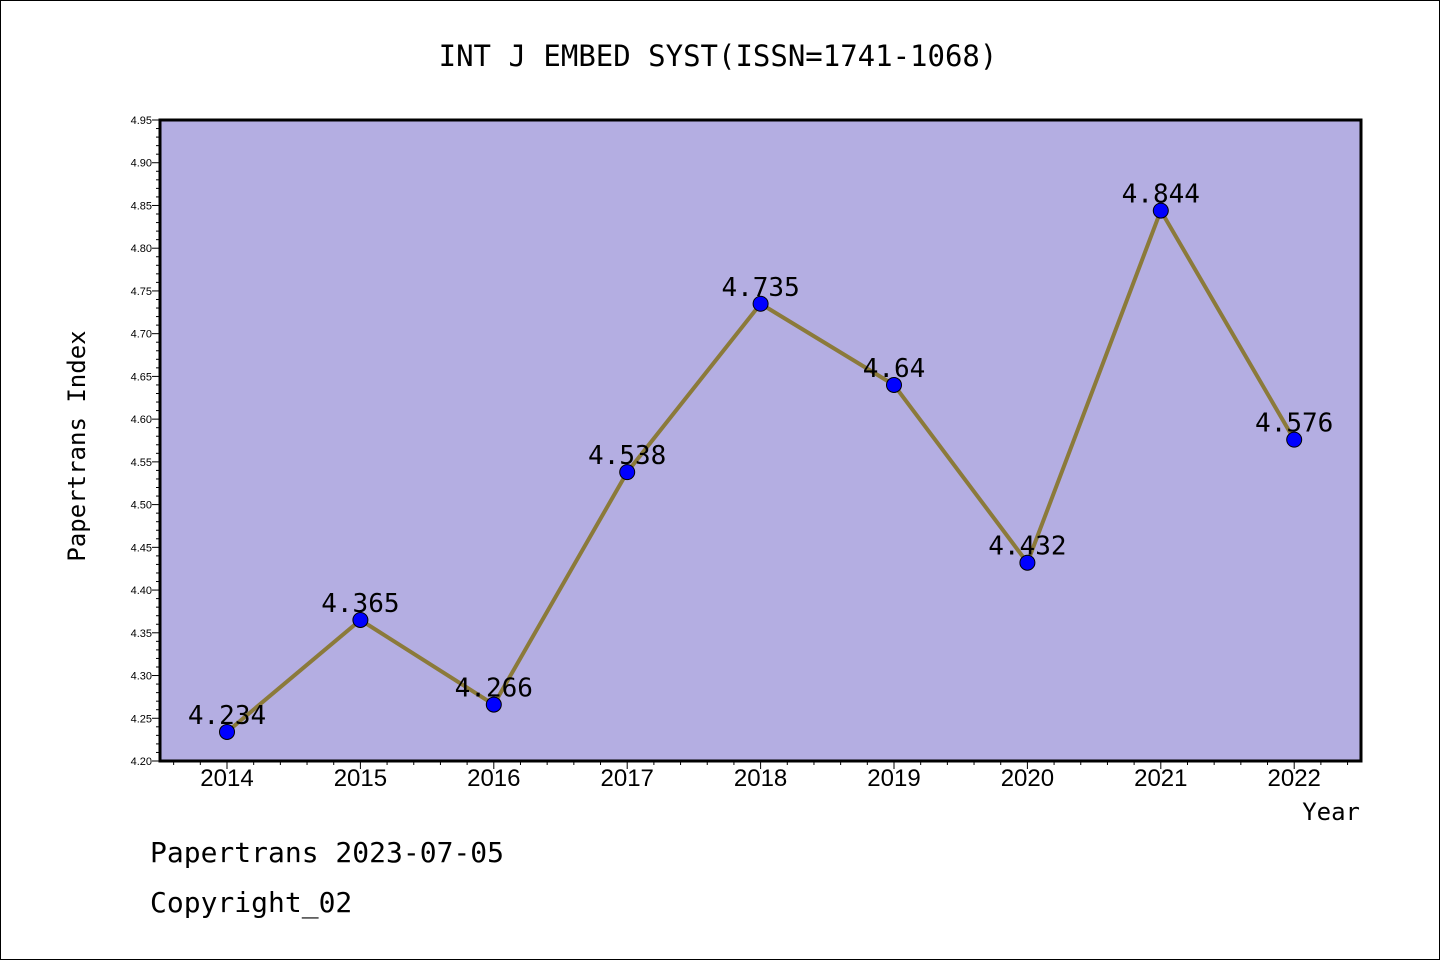  What do you see at coordinates (360, 778) in the screenshot?
I see `x-tick-label: 2015` at bounding box center [360, 778].